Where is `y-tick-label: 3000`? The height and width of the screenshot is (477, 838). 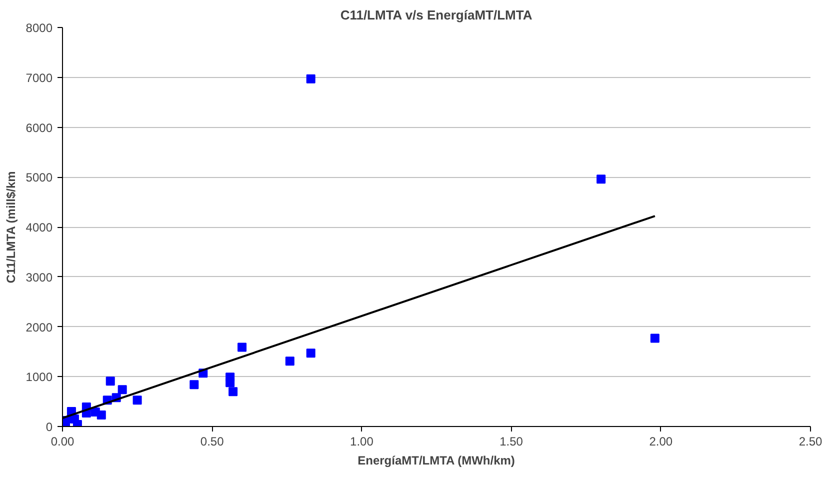
y-tick-label: 3000 is located at coordinates (39, 277).